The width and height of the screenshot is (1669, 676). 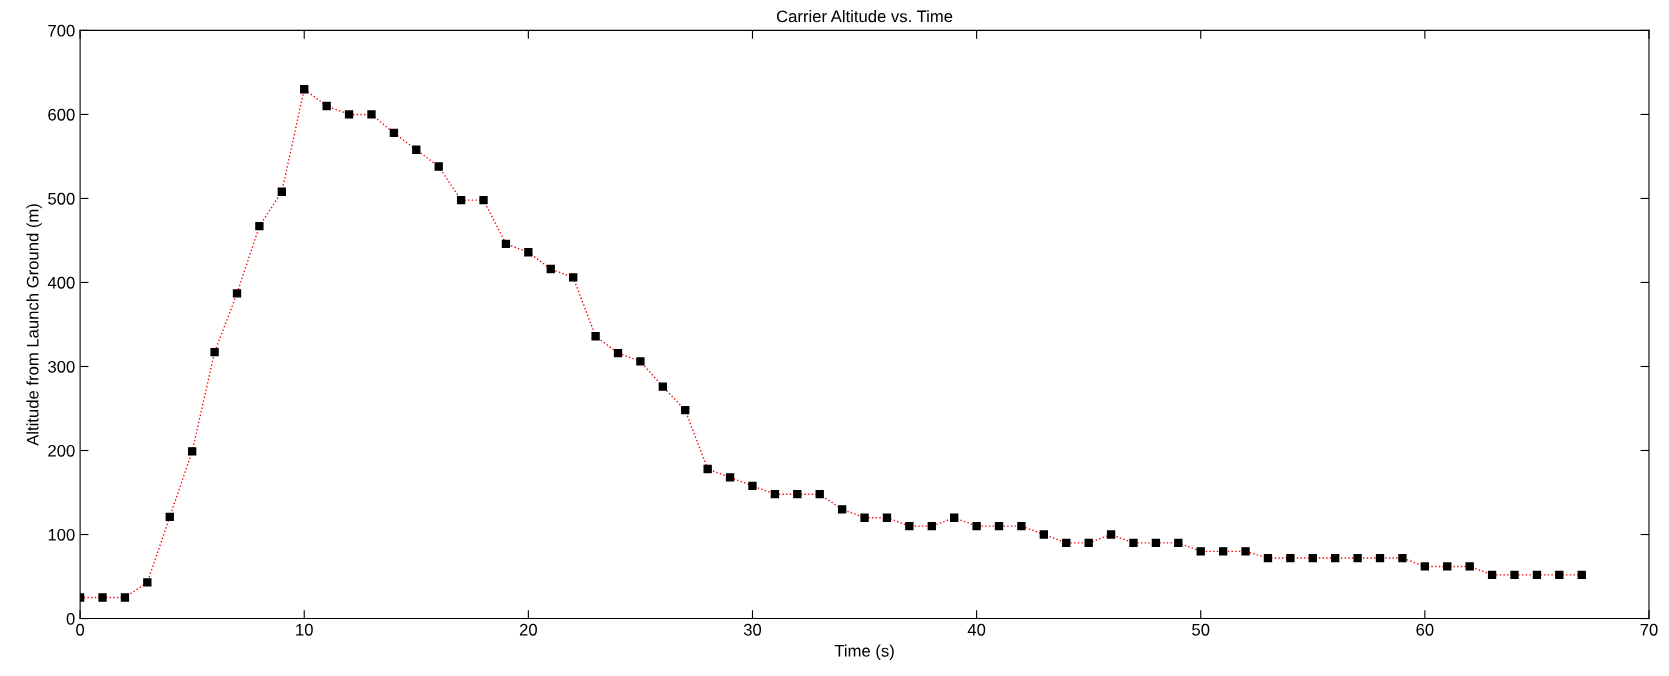 What do you see at coordinates (864, 652) in the screenshot?
I see `x-axis-title: Time (s)` at bounding box center [864, 652].